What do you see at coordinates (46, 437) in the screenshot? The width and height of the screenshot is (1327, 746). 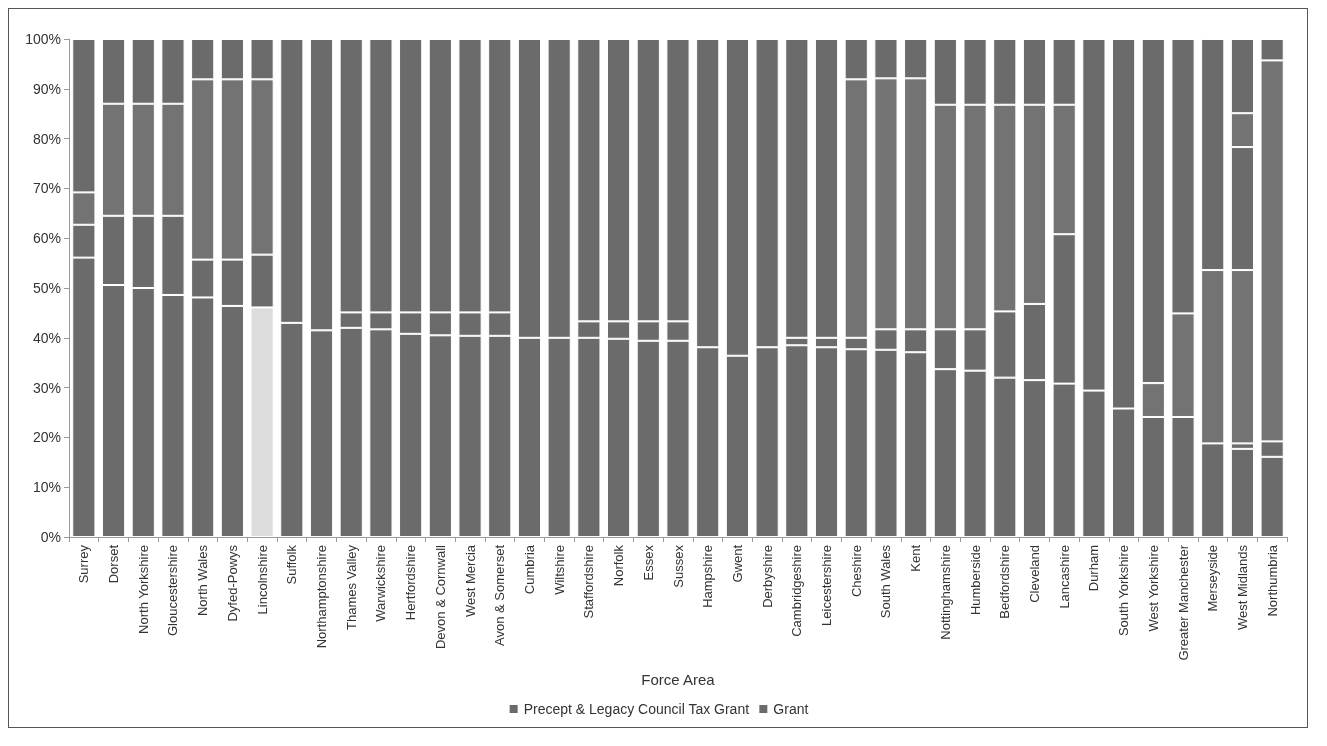 I see `y-tick-label: 20%` at bounding box center [46, 437].